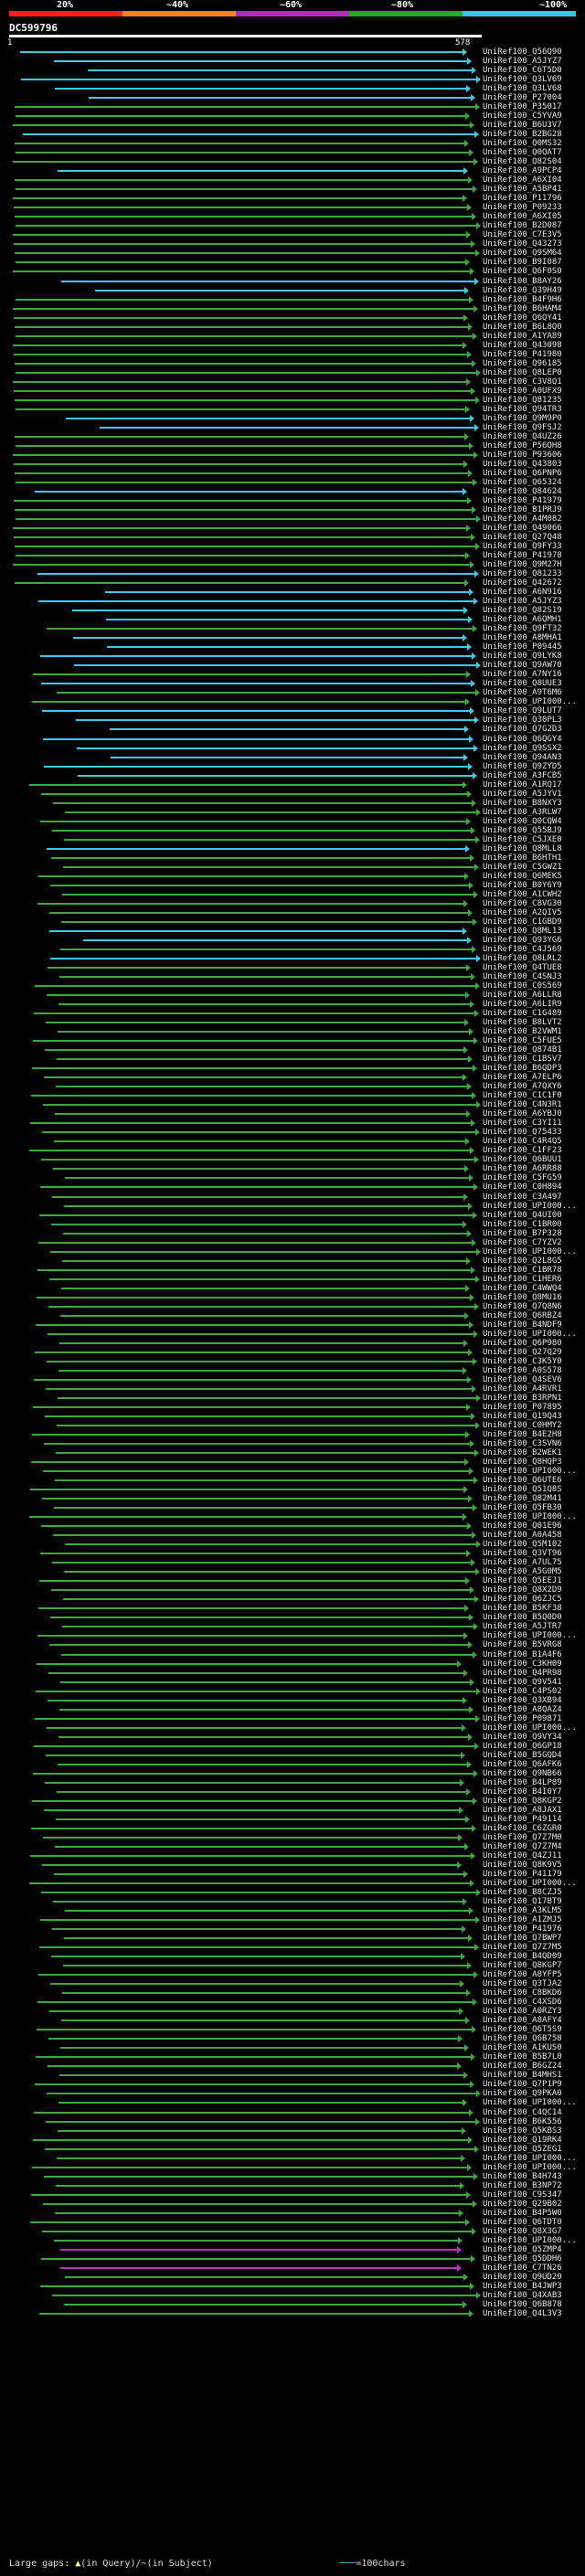  I want to click on hit-label: UniRef100_Q9LYK8, so click(522, 657).